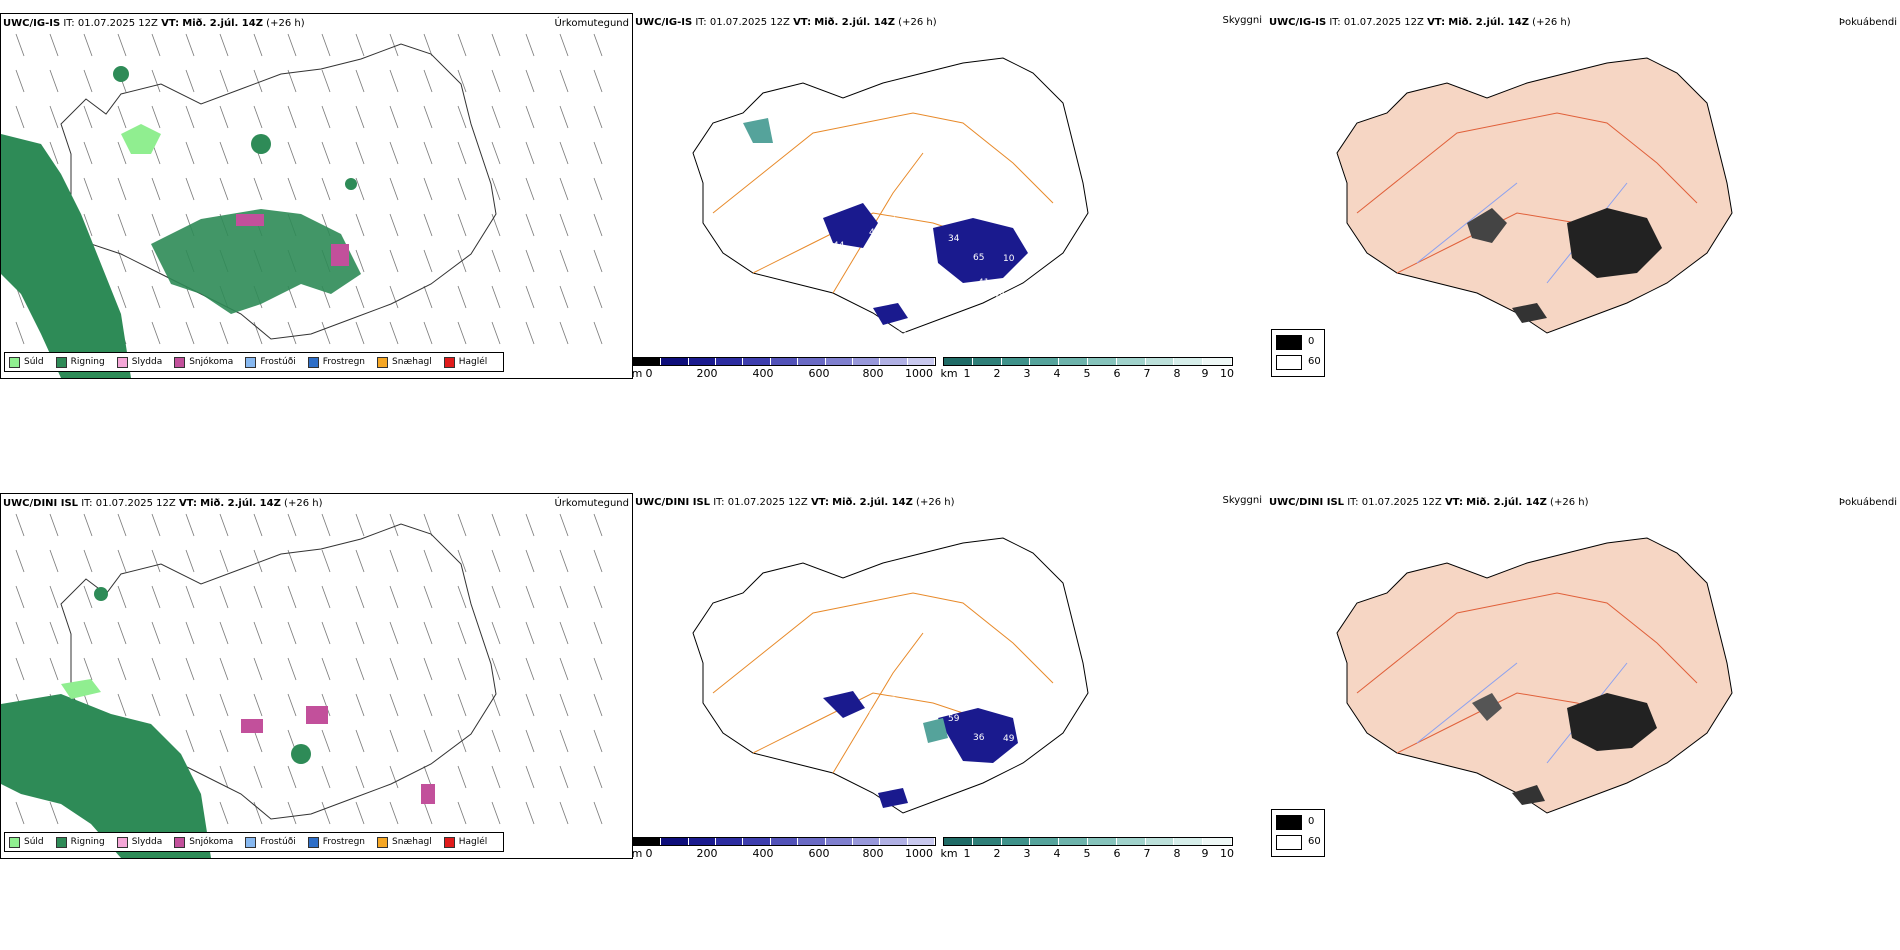 Image resolution: width=1900 pixels, height=950 pixels. Describe the element at coordinates (897, 233) in the screenshot. I see `cloudbase-value-label: 30` at that location.